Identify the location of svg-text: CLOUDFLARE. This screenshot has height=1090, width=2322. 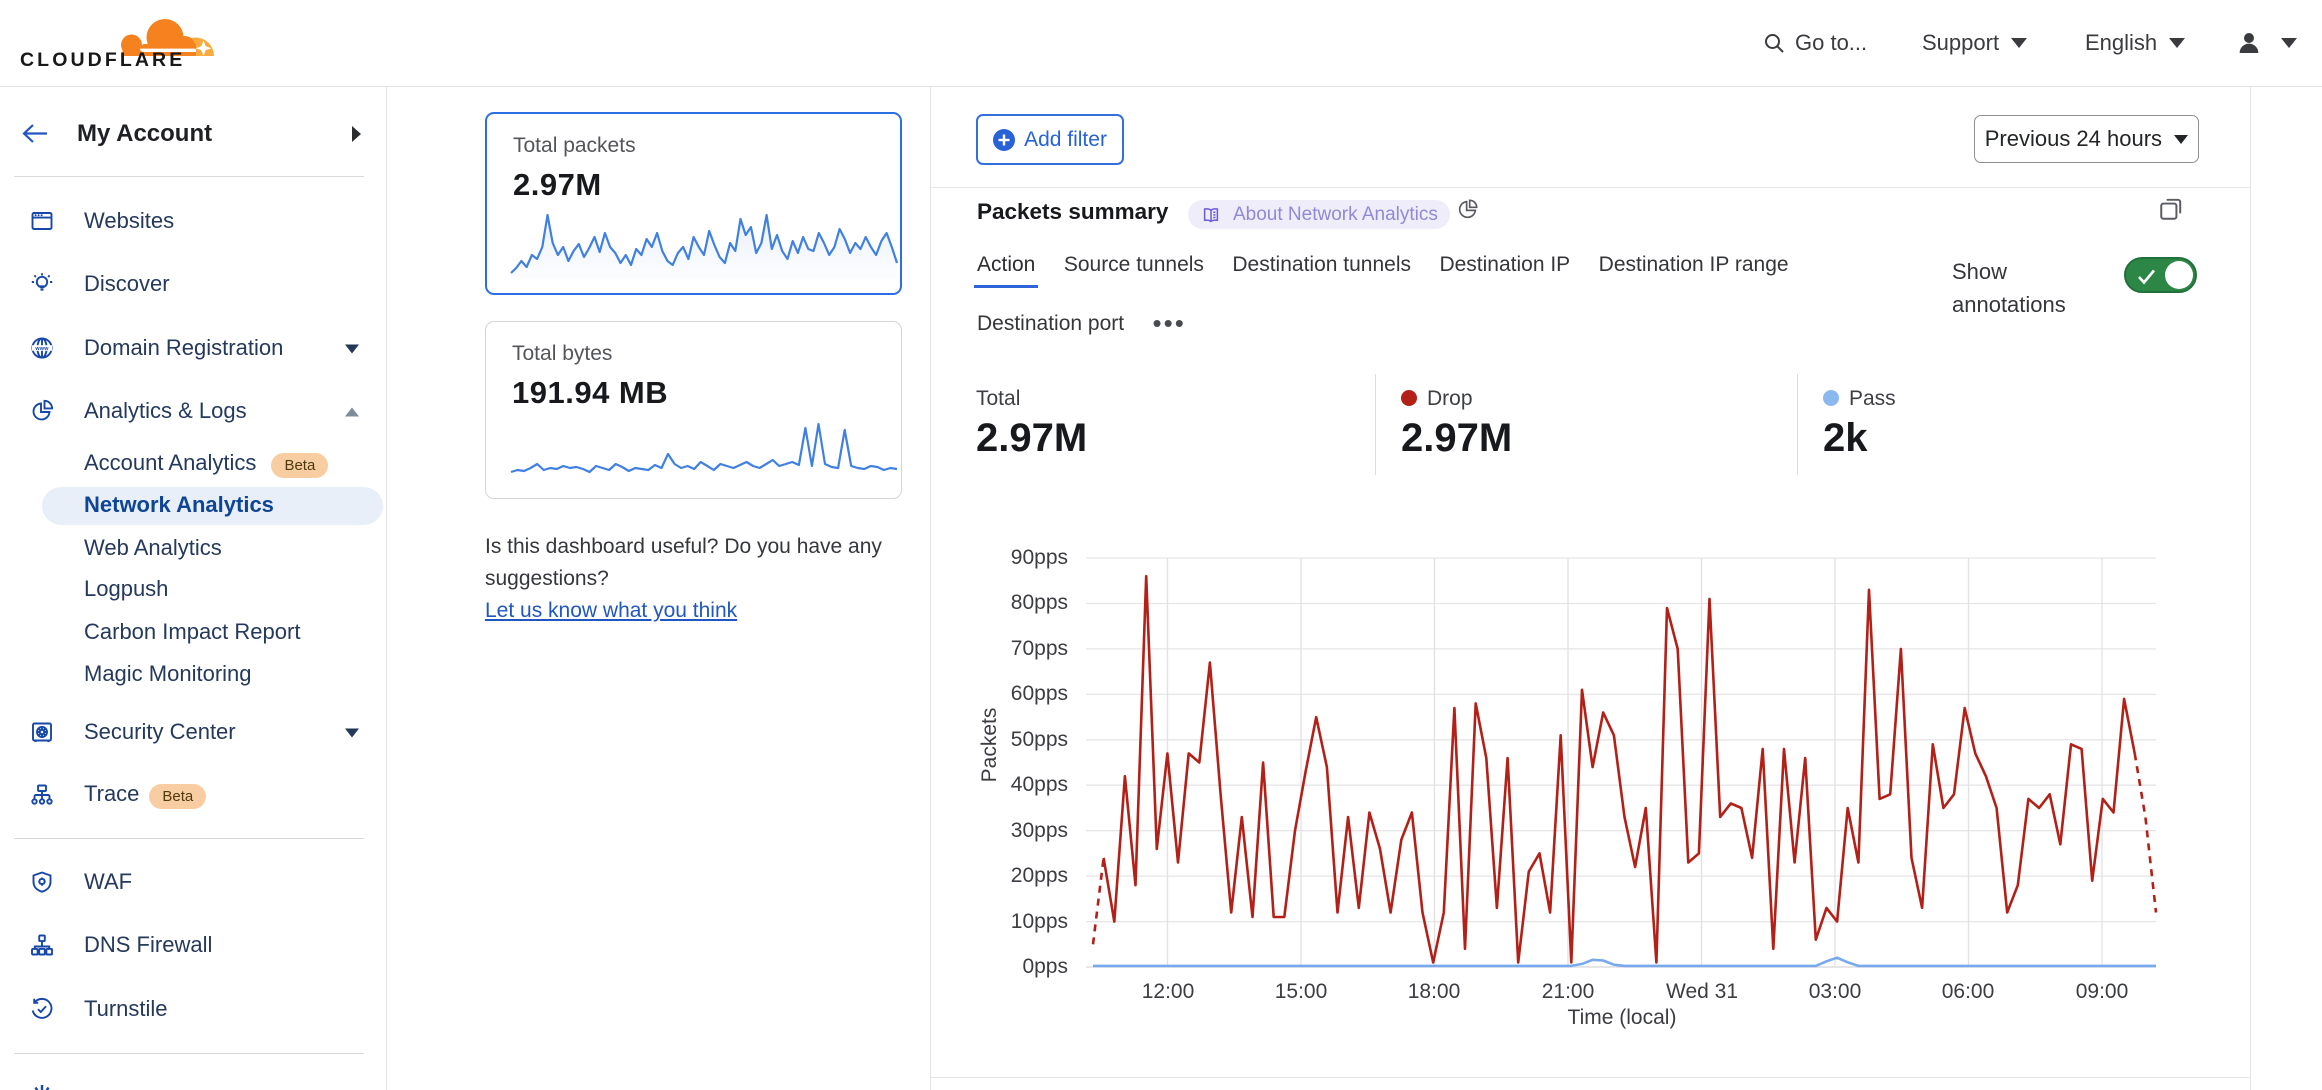
(102, 60).